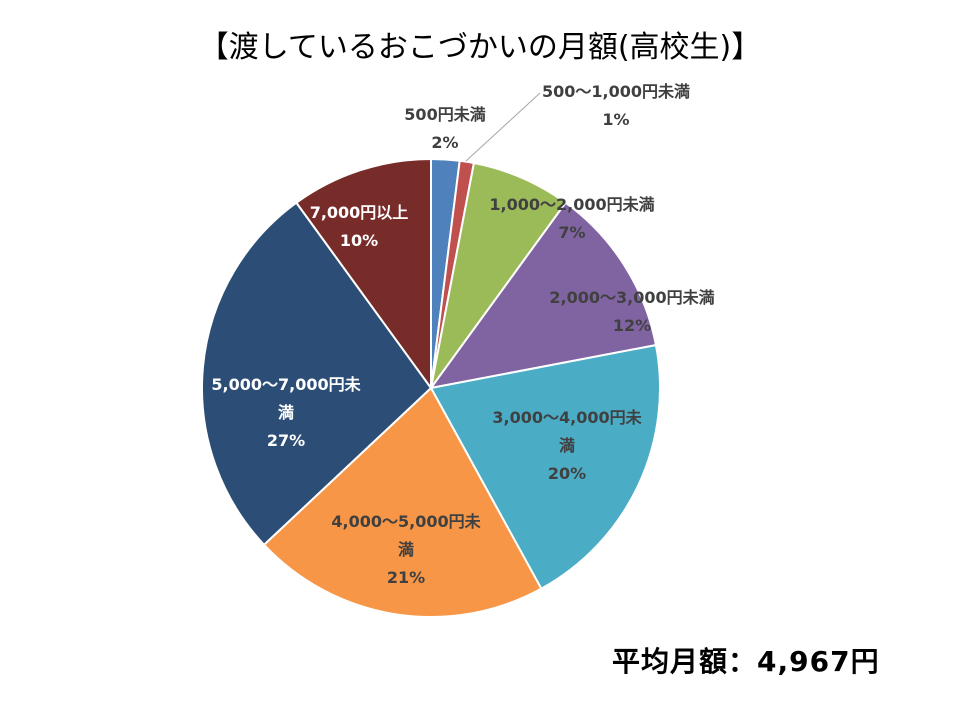 The image size is (960, 720). I want to click on data-label-6: 5,000～7,000円未満 27%, so click(286, 412).